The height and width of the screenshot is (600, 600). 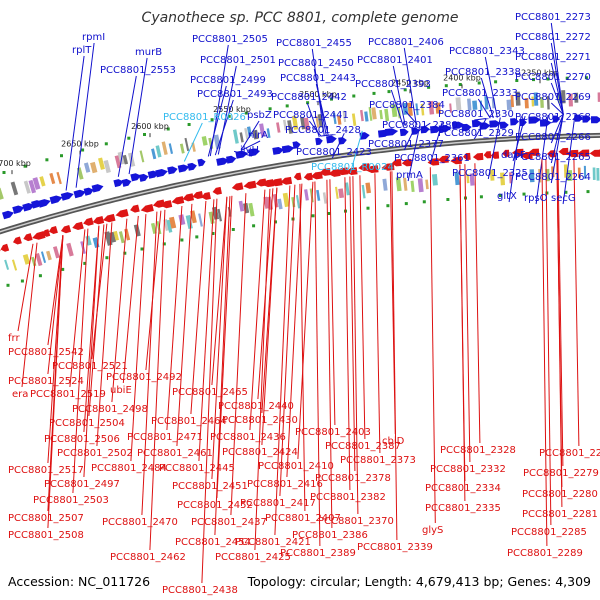 I want to click on forward-gene-label: rplT, so click(x=82, y=50).